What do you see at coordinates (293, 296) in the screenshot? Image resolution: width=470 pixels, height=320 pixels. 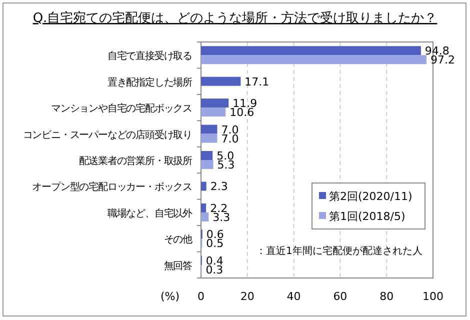 I see `xtick: 40` at bounding box center [293, 296].